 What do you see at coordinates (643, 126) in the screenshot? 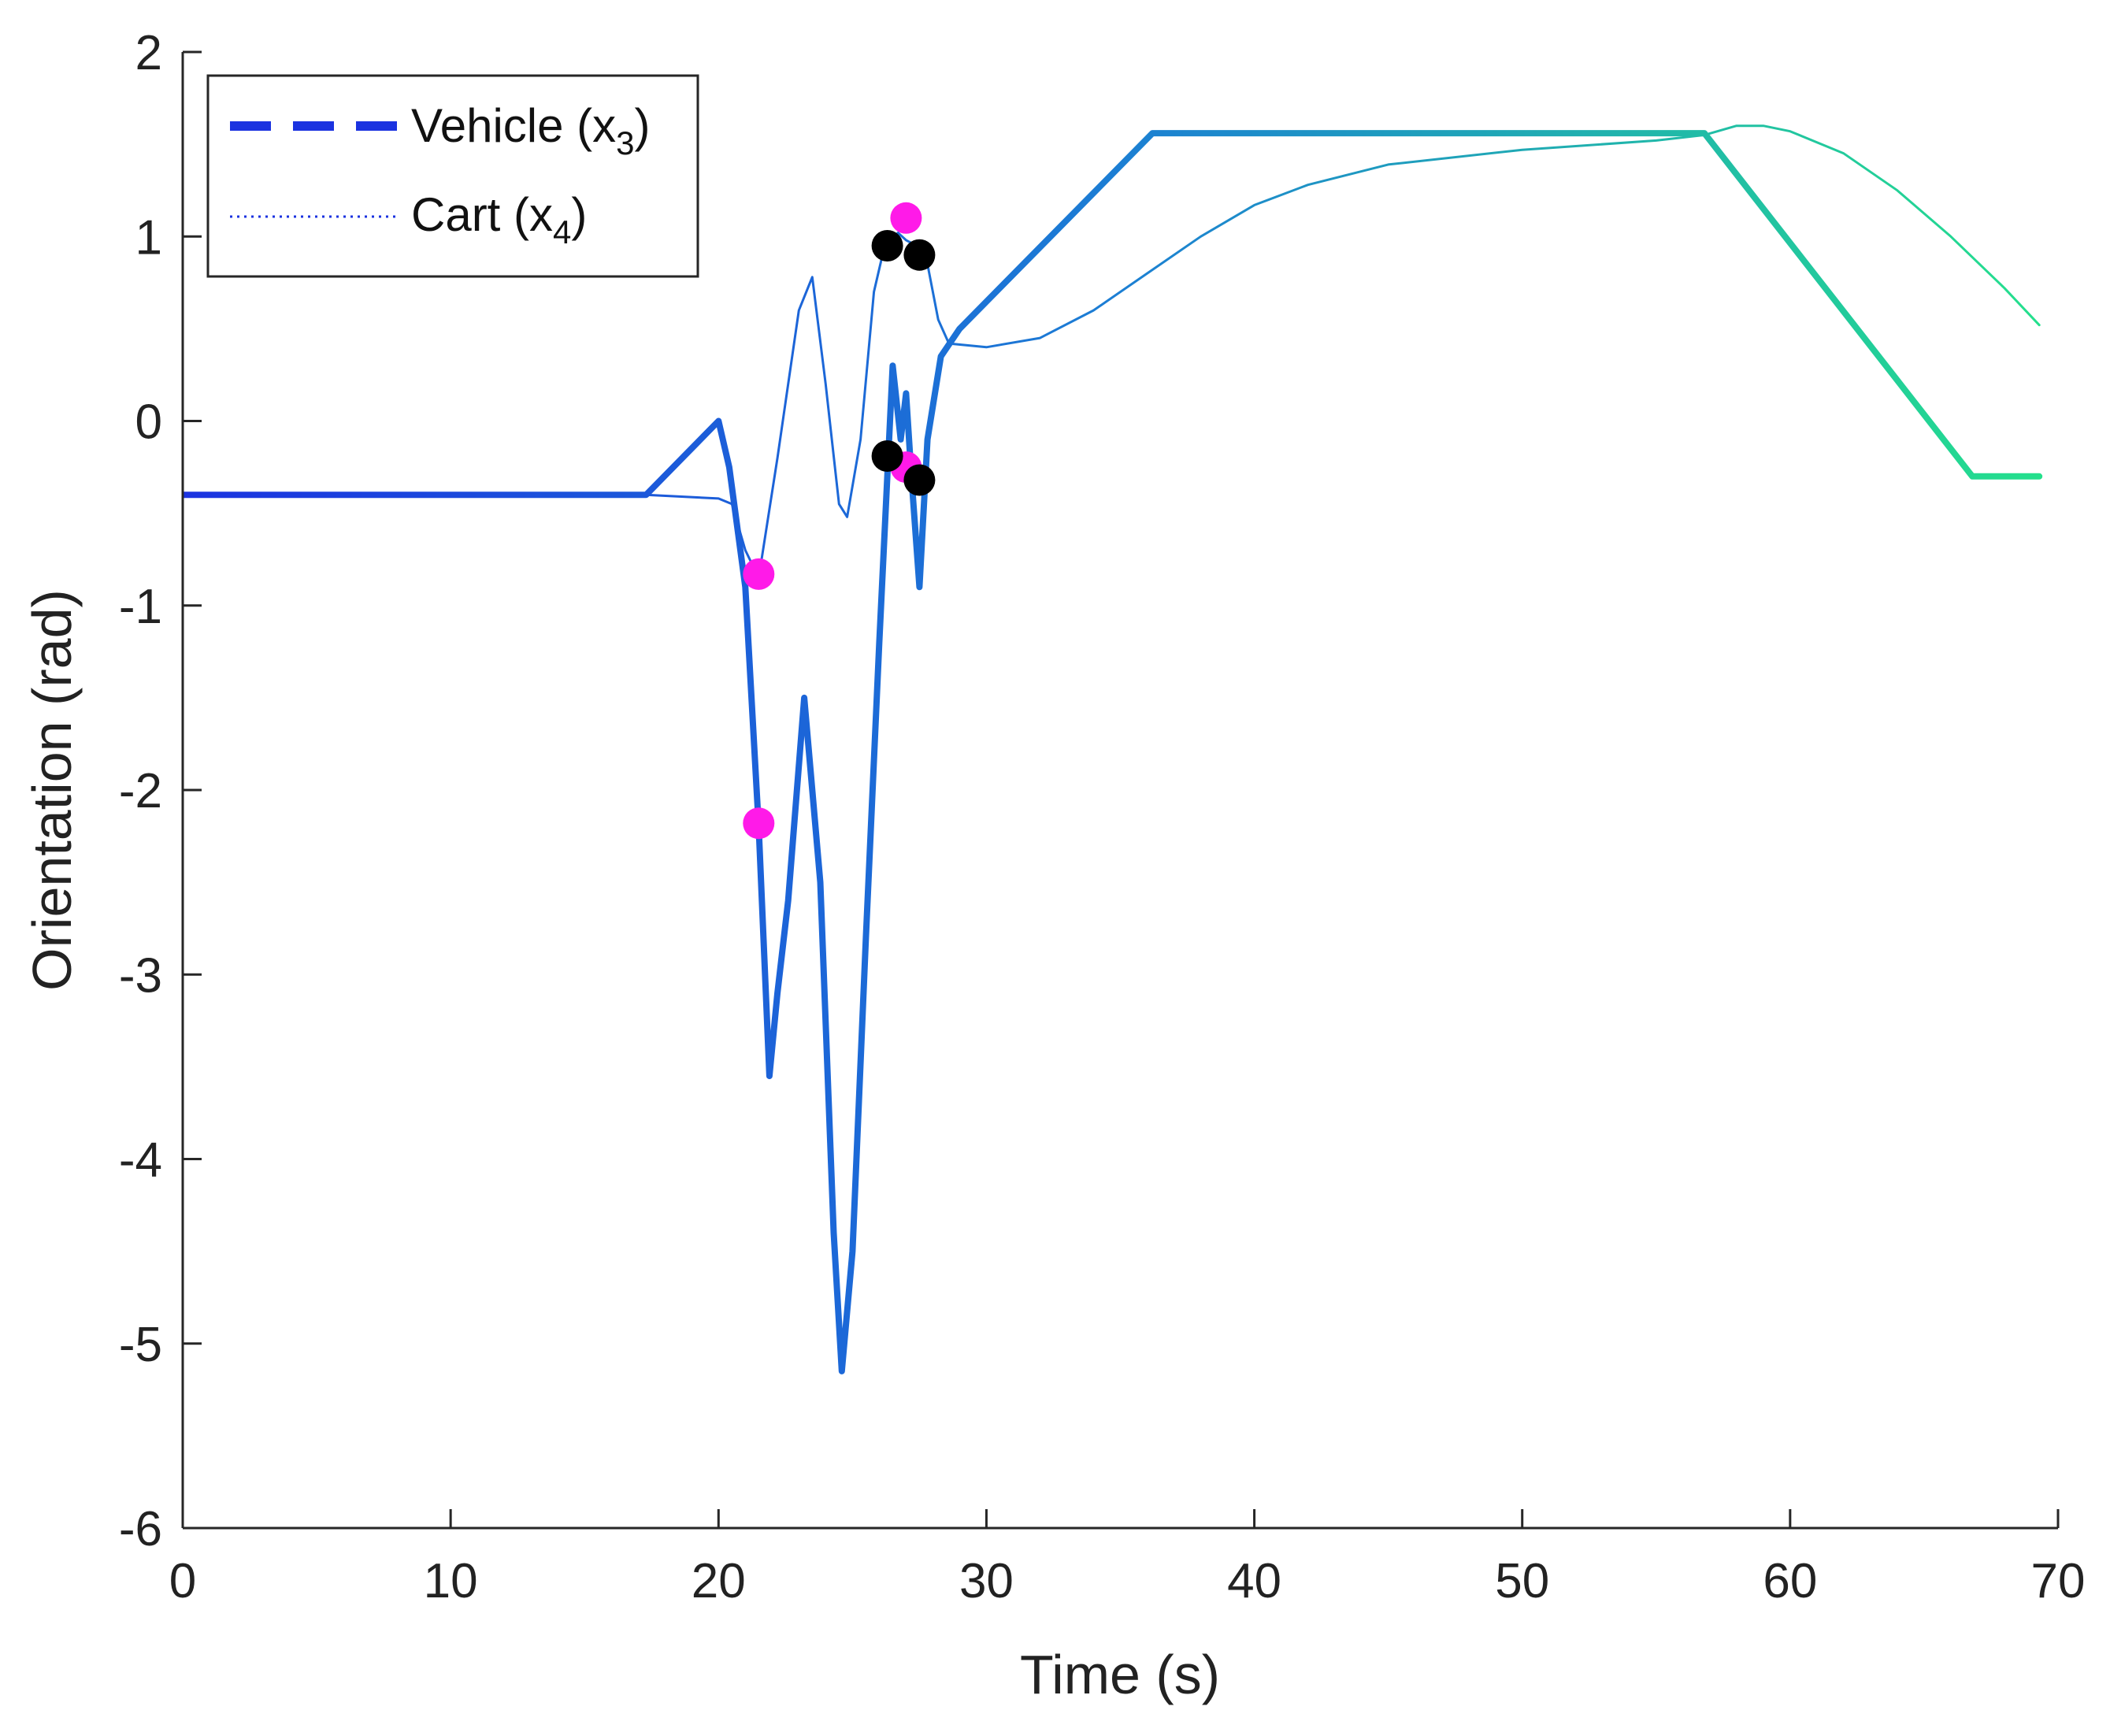
I see `legend-vehicle-close: )` at bounding box center [643, 126].